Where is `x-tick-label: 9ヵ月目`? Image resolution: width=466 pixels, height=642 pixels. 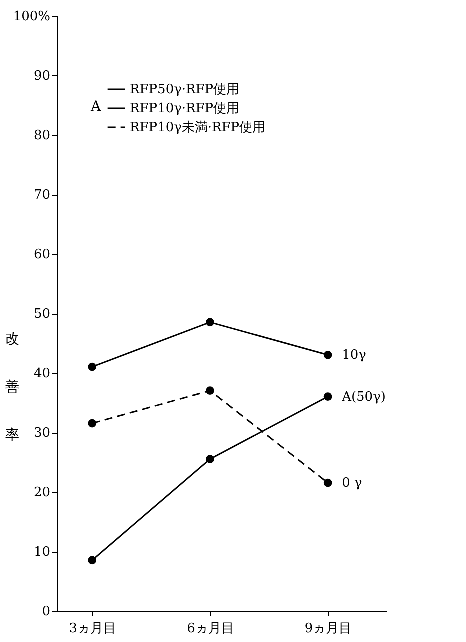 x-tick-label: 9ヵ月目 is located at coordinates (328, 629).